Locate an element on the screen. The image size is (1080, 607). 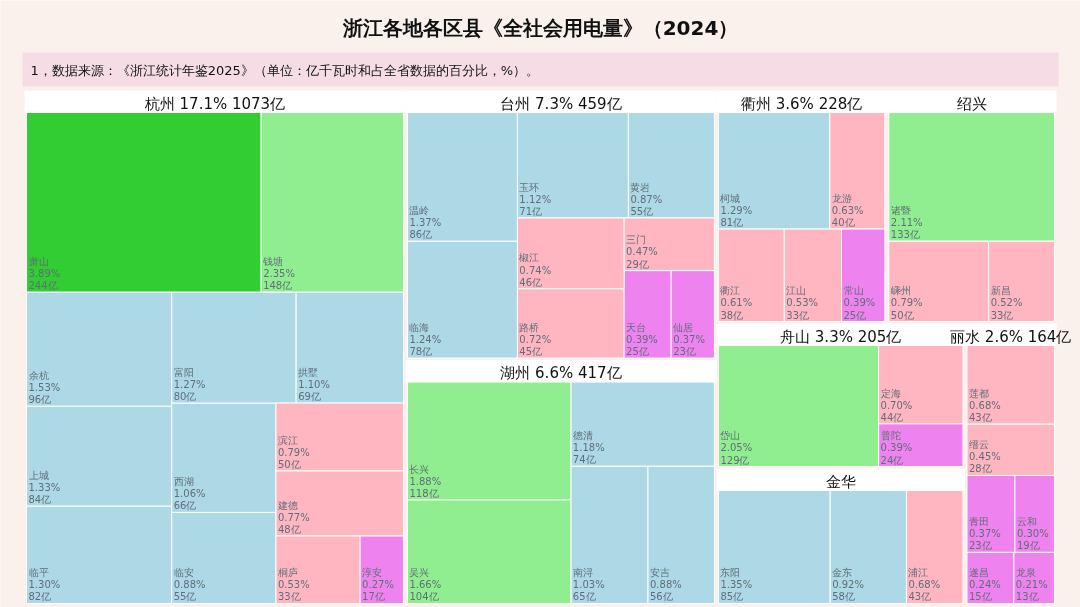
data-label: 0.88% 55亿 is located at coordinates (189, 591).